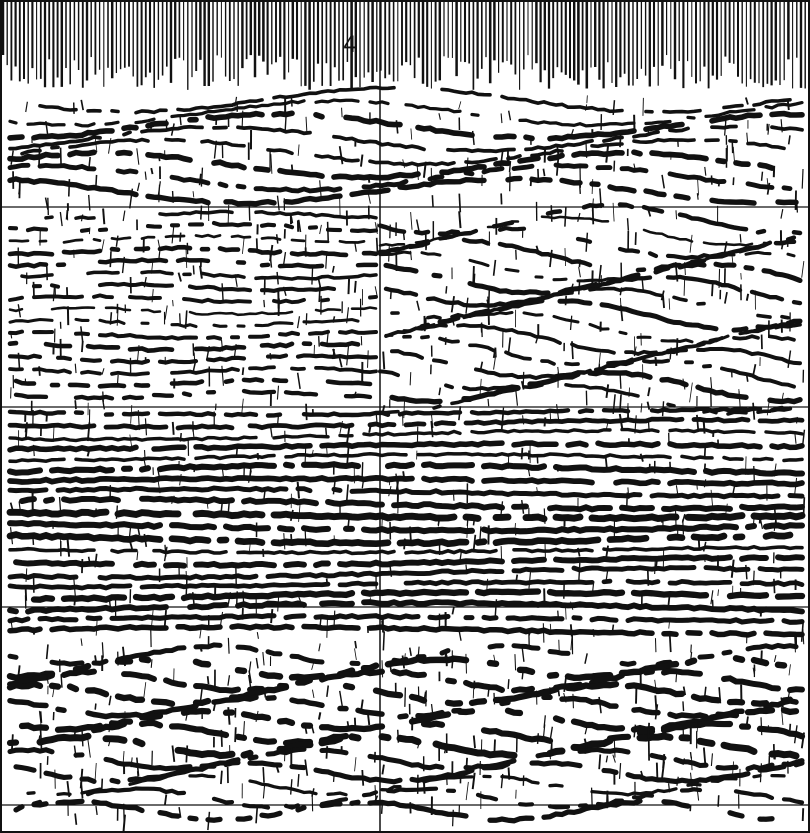  What do you see at coordinates (403, 46) in the screenshot?
I see `trace-tick-band` at bounding box center [403, 46].